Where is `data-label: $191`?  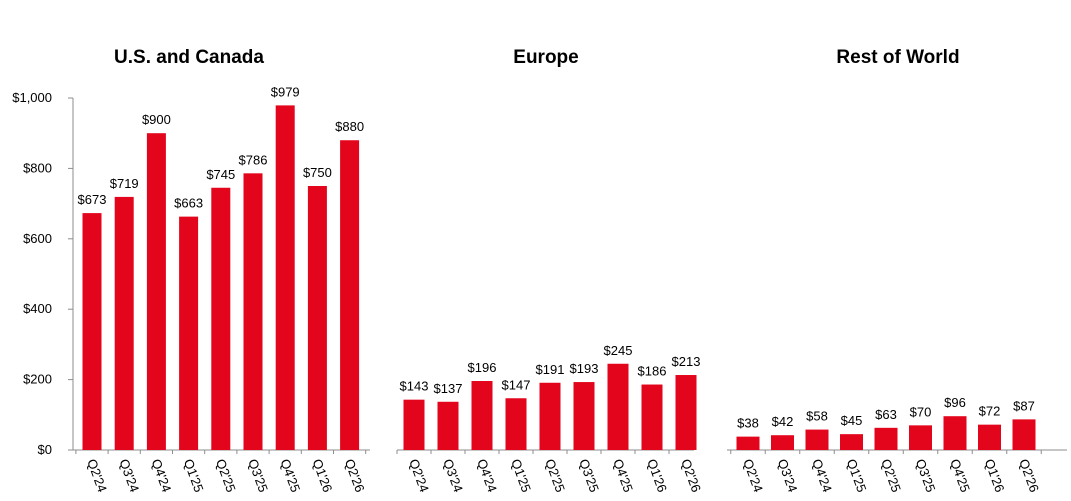 data-label: $191 is located at coordinates (550, 369).